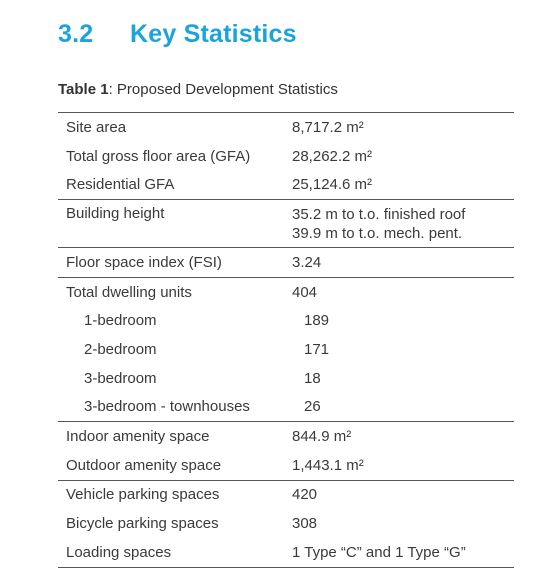 The image size is (538, 578). Describe the element at coordinates (403, 127) in the screenshot. I see `row-value: 8,717.2 m²` at that location.